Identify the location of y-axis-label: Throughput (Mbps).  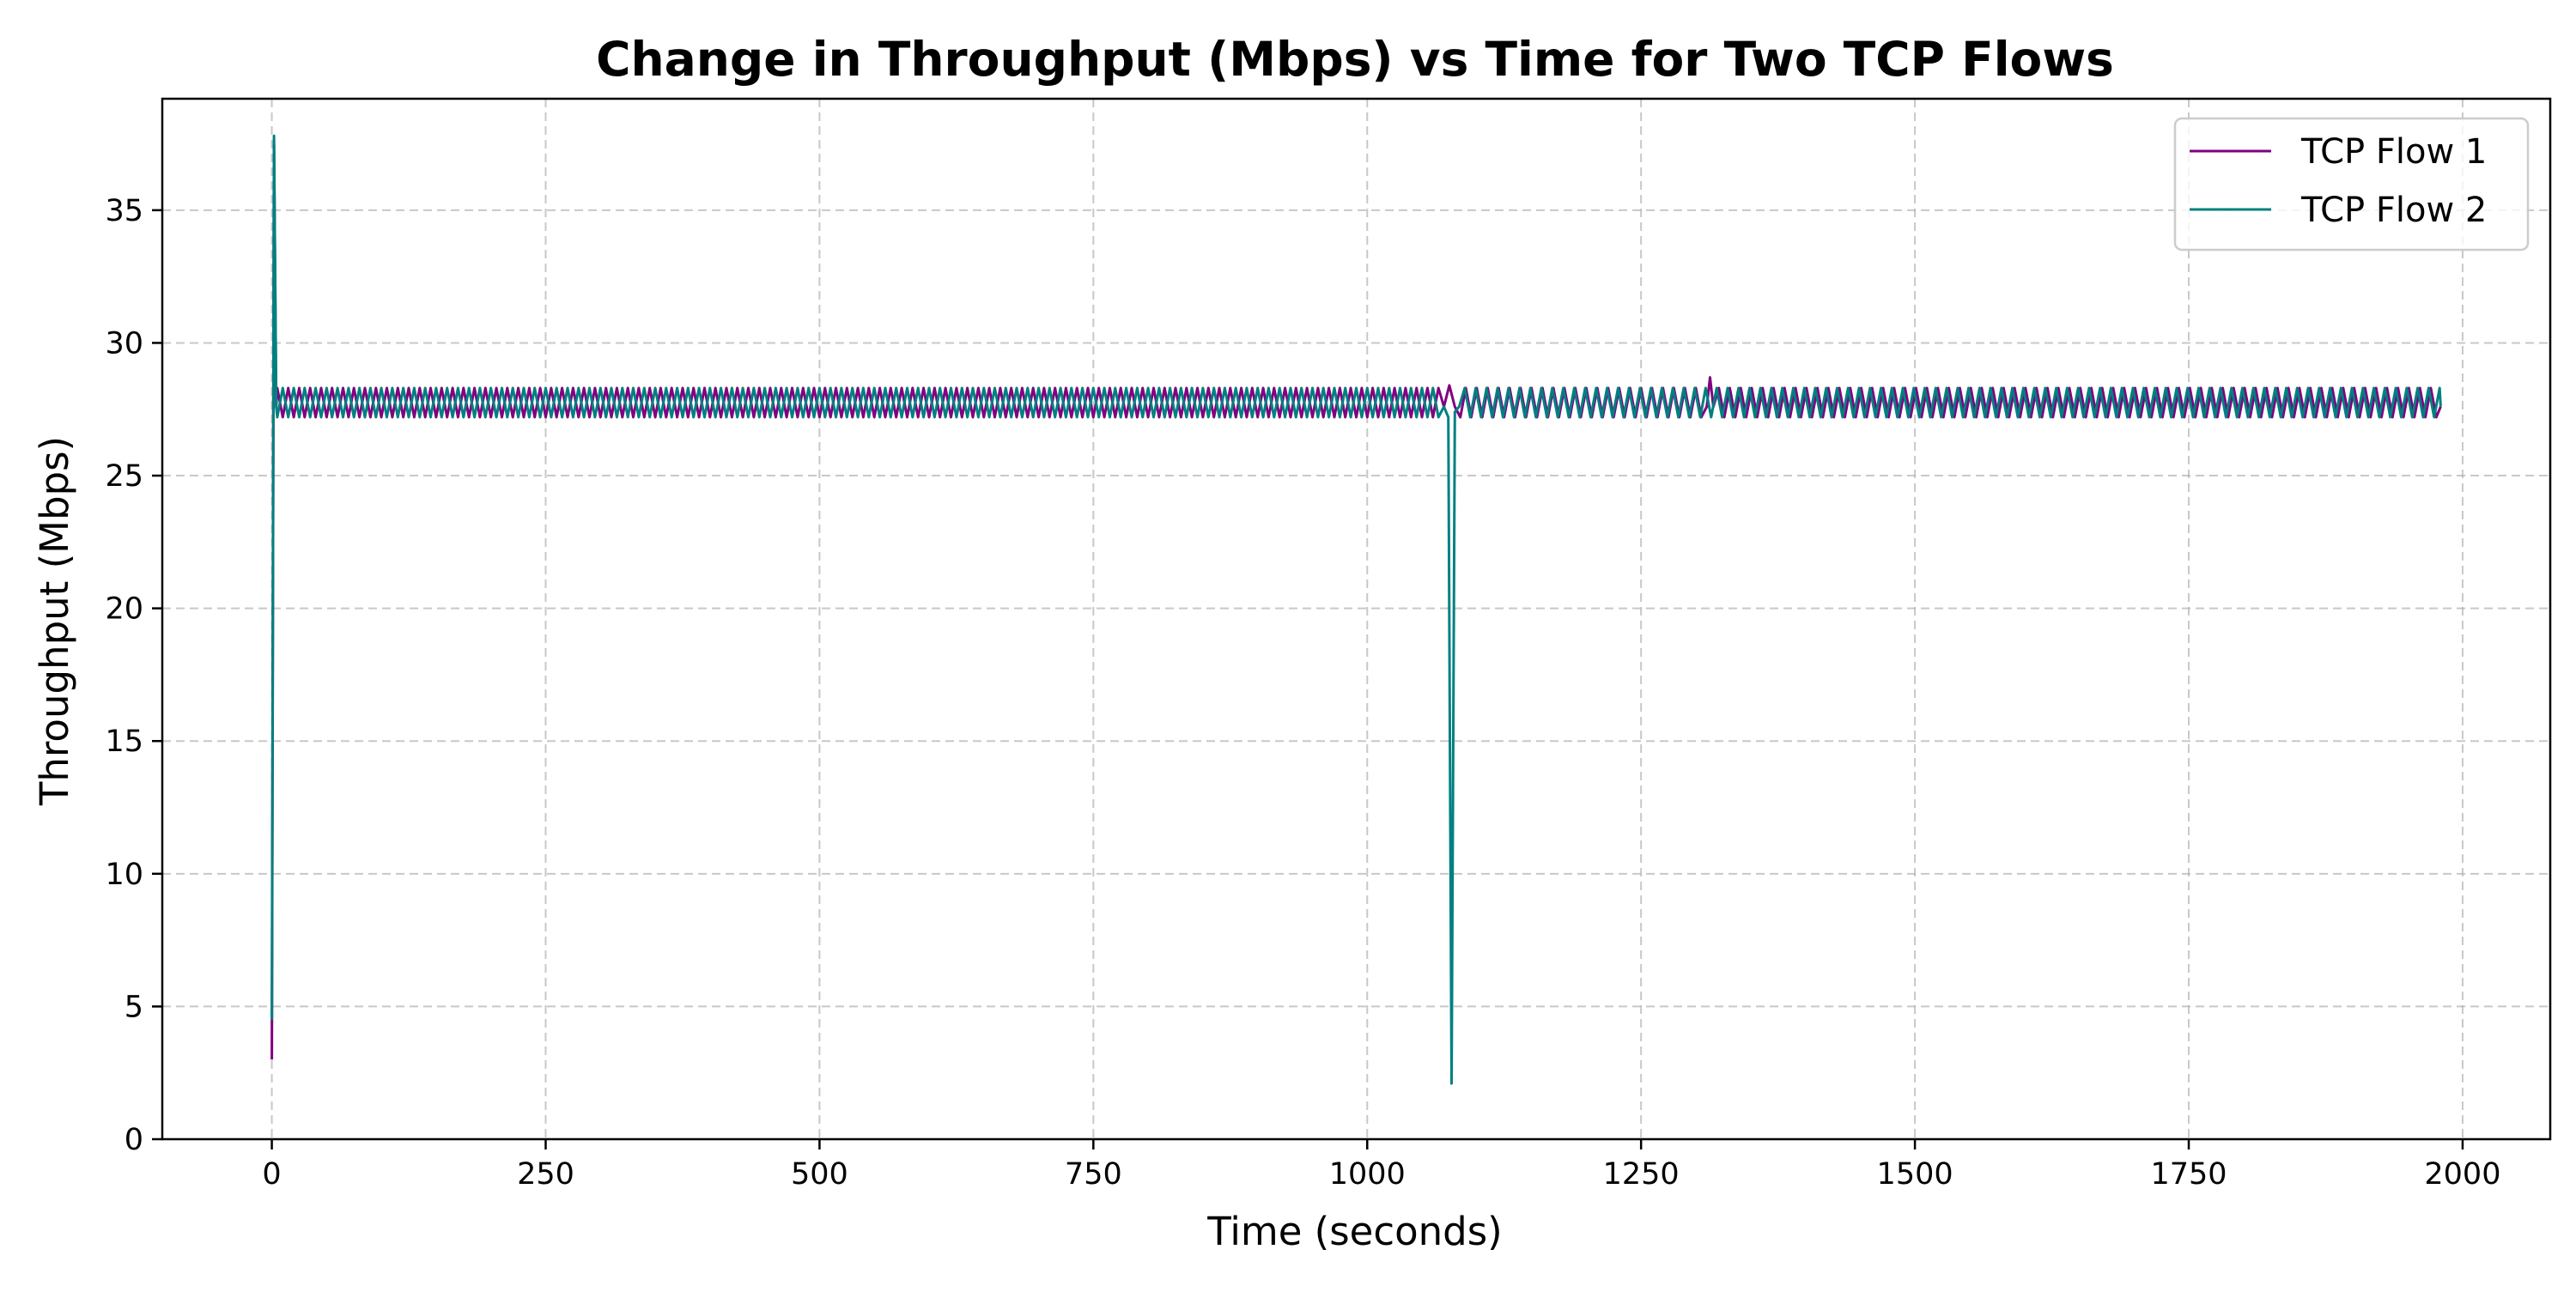
(55, 621).